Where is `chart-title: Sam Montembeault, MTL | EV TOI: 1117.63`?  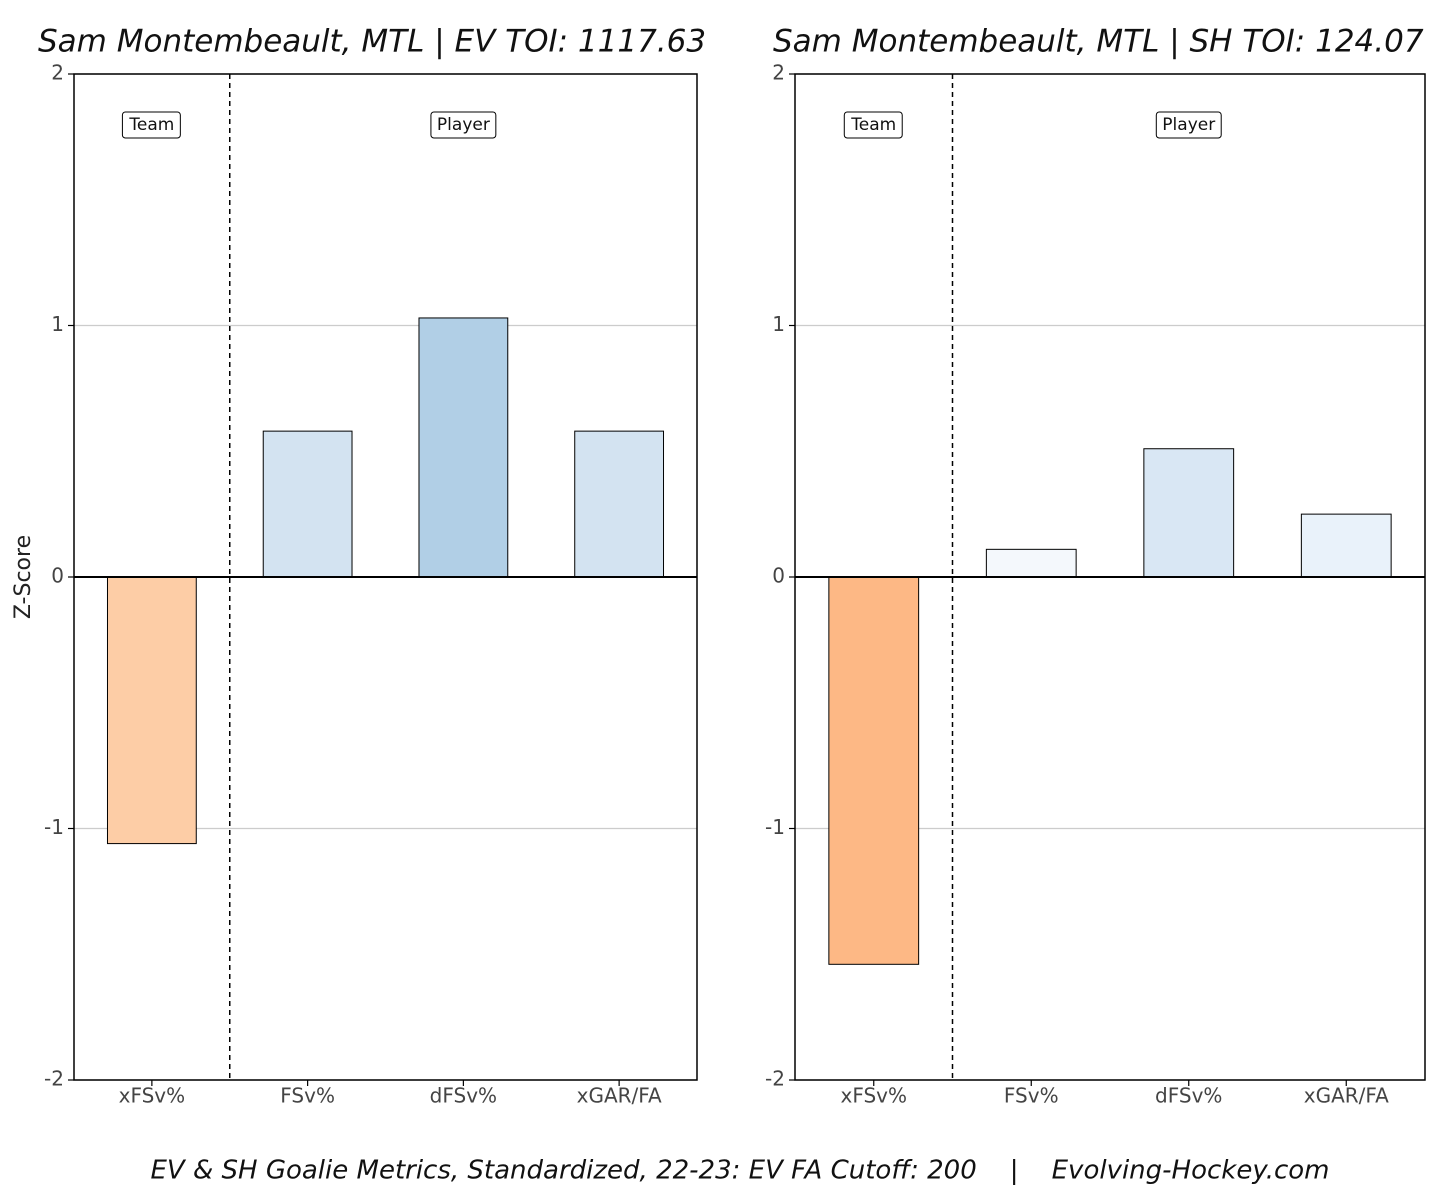 chart-title: Sam Montembeault, MTL | EV TOI: 1117.63 is located at coordinates (372, 42).